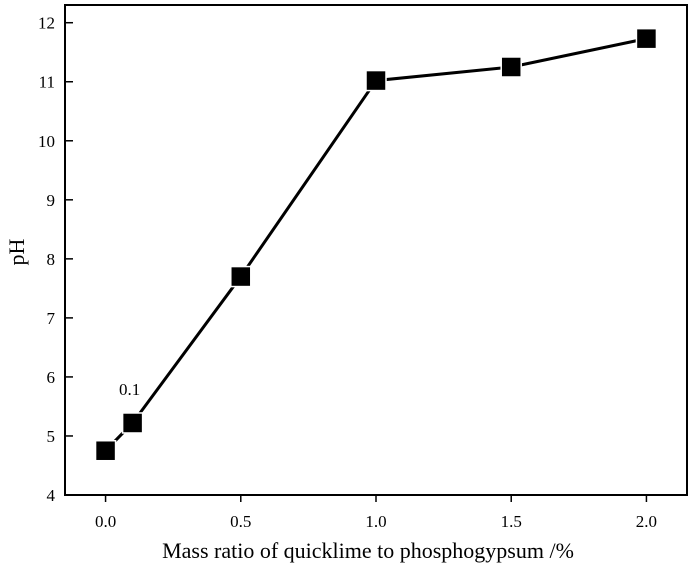 This screenshot has height=570, width=700. Describe the element at coordinates (511, 521) in the screenshot. I see `x-tick-label: 1.5` at that location.